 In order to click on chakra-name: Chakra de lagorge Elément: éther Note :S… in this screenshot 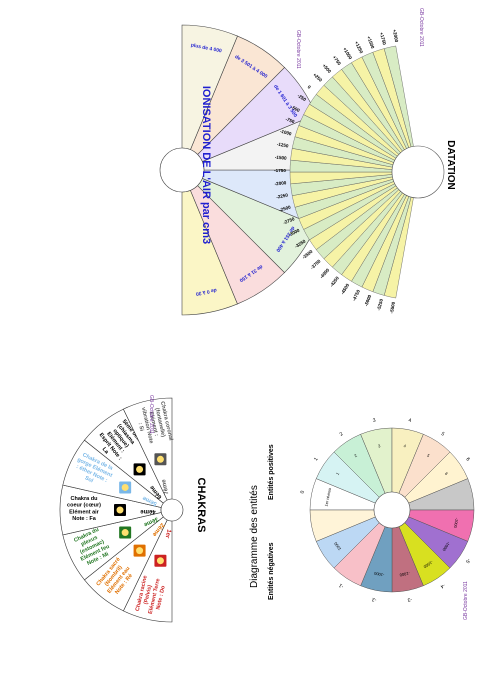, I will do `click(93, 471)`.